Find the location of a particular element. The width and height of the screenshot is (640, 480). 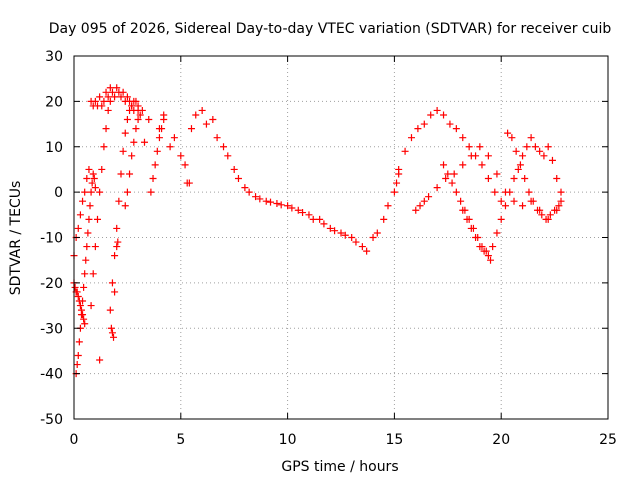

x-tick-label: 0 is located at coordinates (74, 440).